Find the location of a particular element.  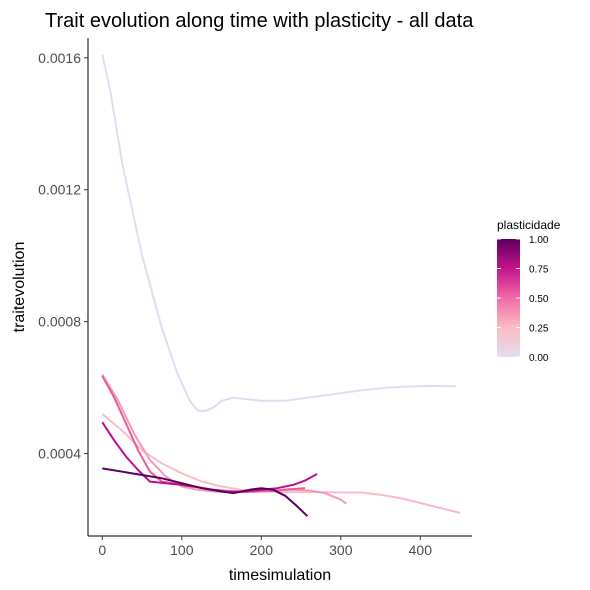

legend-tick-label: 1.00 is located at coordinates (539, 240).